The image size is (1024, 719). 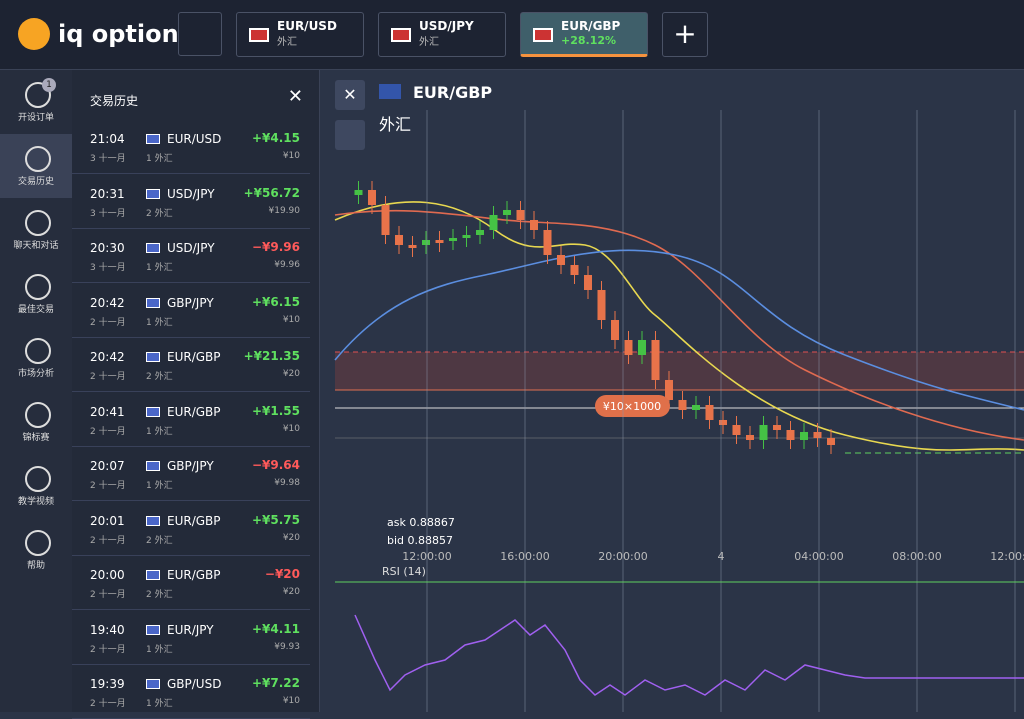 What do you see at coordinates (107, 684) in the screenshot?
I see `time: 19:39` at bounding box center [107, 684].